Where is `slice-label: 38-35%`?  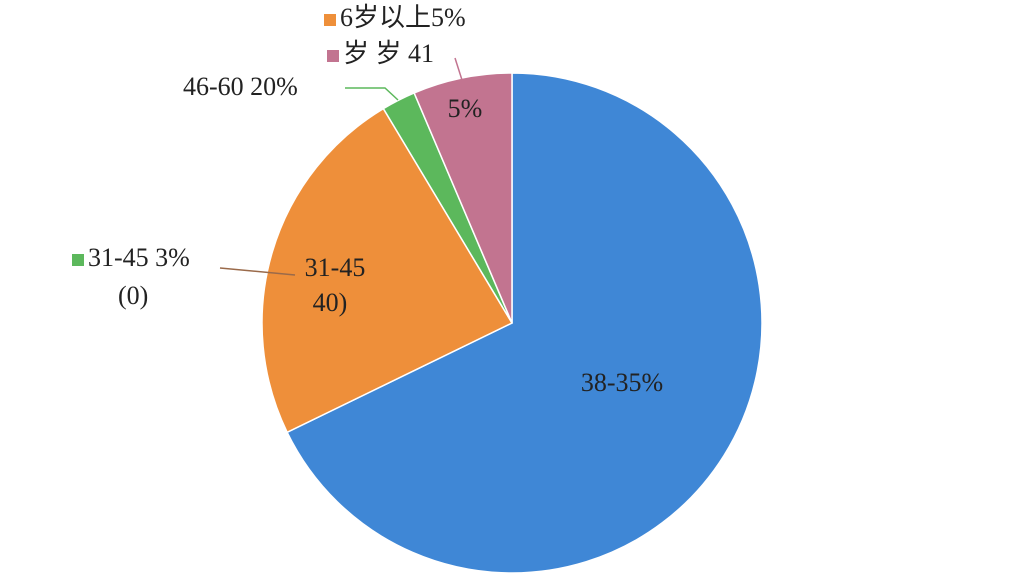
slice-label: 38-35% is located at coordinates (622, 382).